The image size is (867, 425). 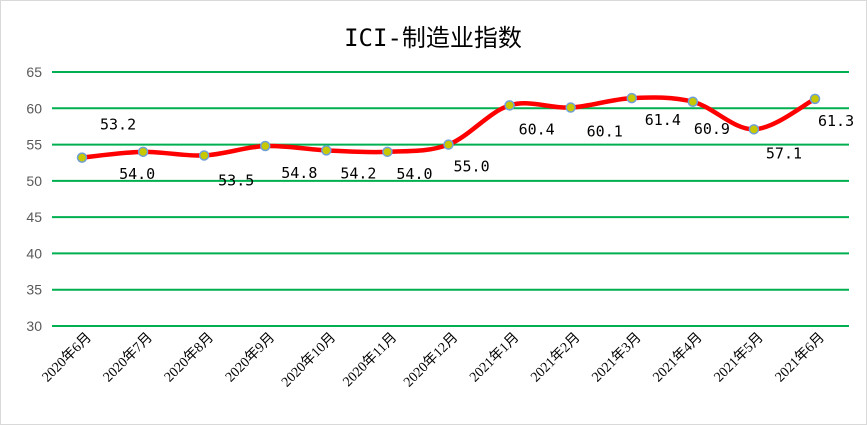 What do you see at coordinates (34, 72) in the screenshot?
I see `y-tick-label: 65` at bounding box center [34, 72].